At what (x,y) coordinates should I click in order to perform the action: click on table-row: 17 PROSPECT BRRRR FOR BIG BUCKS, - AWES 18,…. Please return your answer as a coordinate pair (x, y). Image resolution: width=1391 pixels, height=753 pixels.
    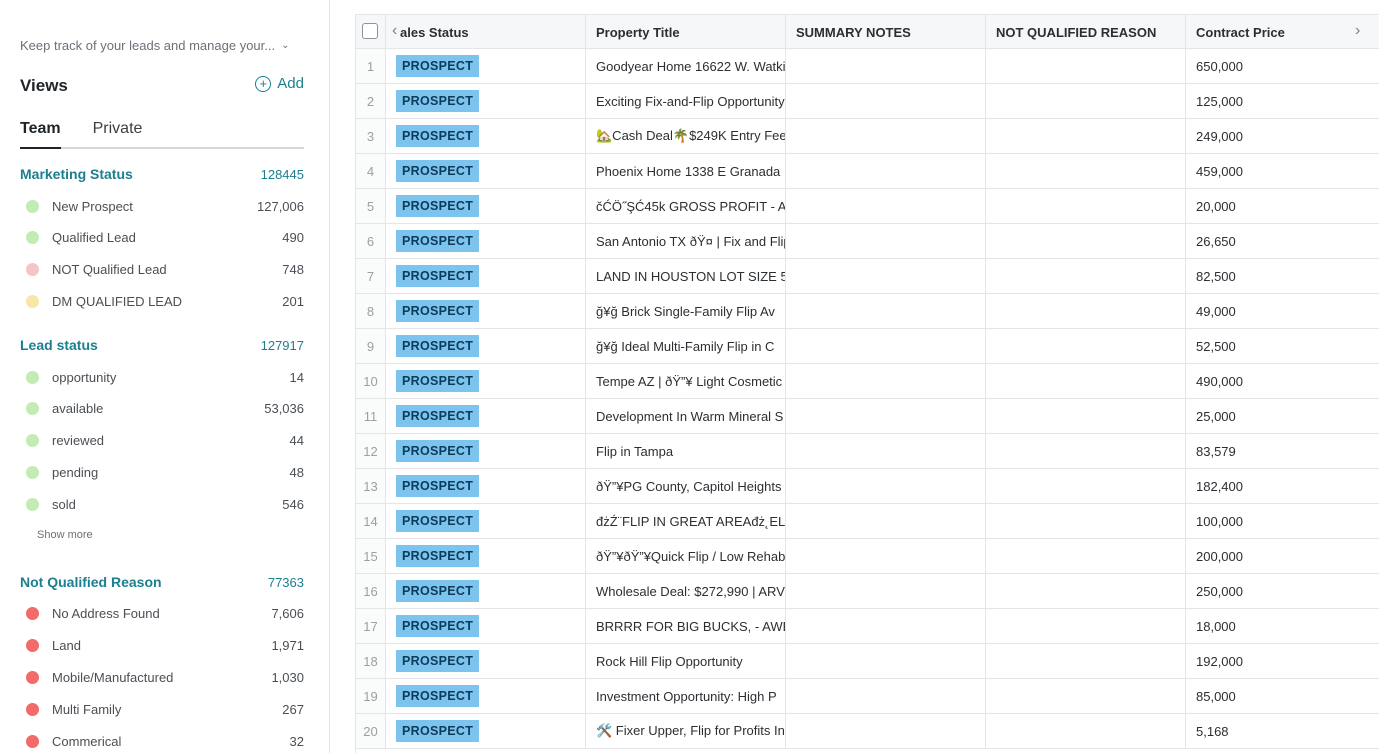
    Looking at the image, I should click on (867, 626).